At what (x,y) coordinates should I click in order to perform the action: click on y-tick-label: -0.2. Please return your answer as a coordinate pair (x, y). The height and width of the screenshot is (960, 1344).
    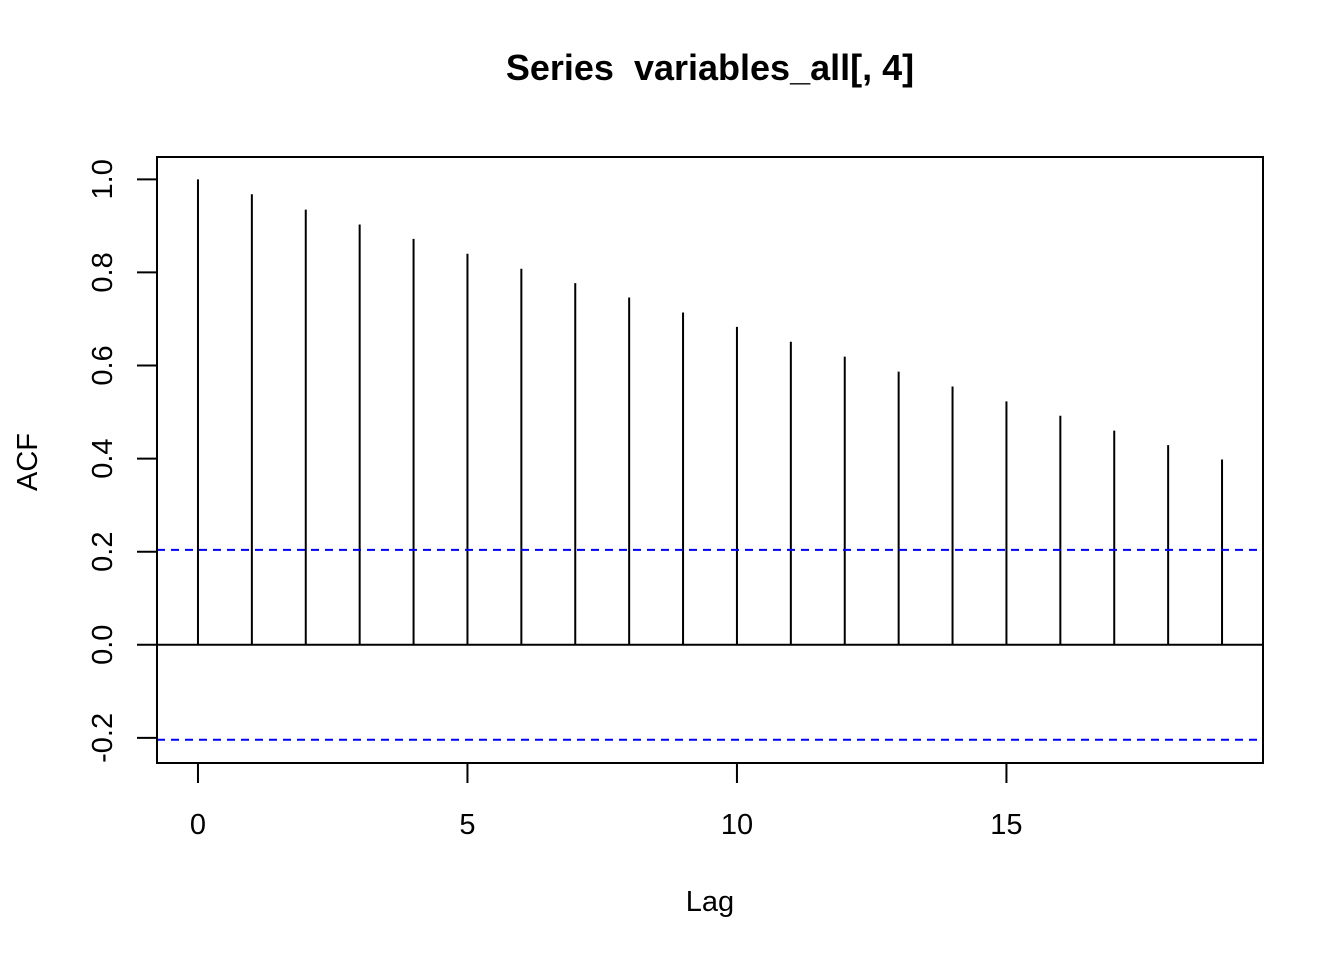
    Looking at the image, I should click on (103, 738).